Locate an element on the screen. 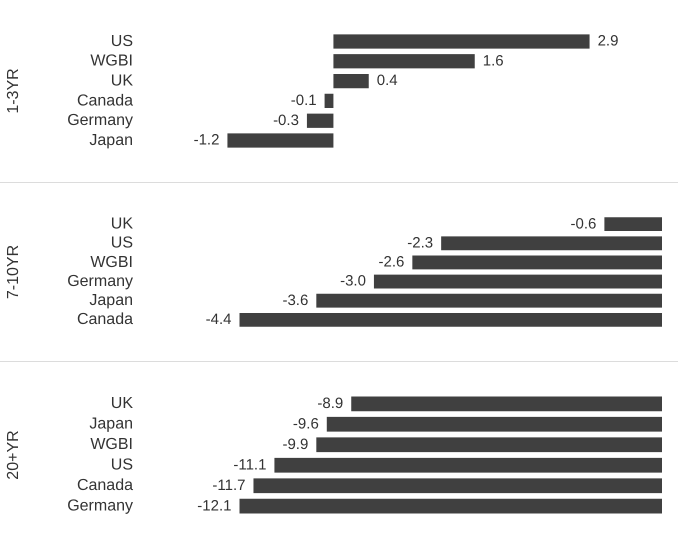  data-label: -2.6 is located at coordinates (391, 262).